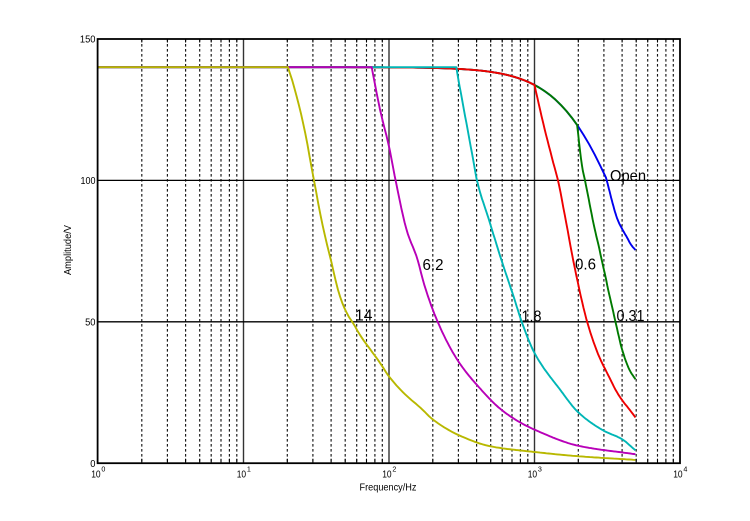 This screenshot has width=750, height=521. I want to click on svg-text: 50, so click(90, 323).